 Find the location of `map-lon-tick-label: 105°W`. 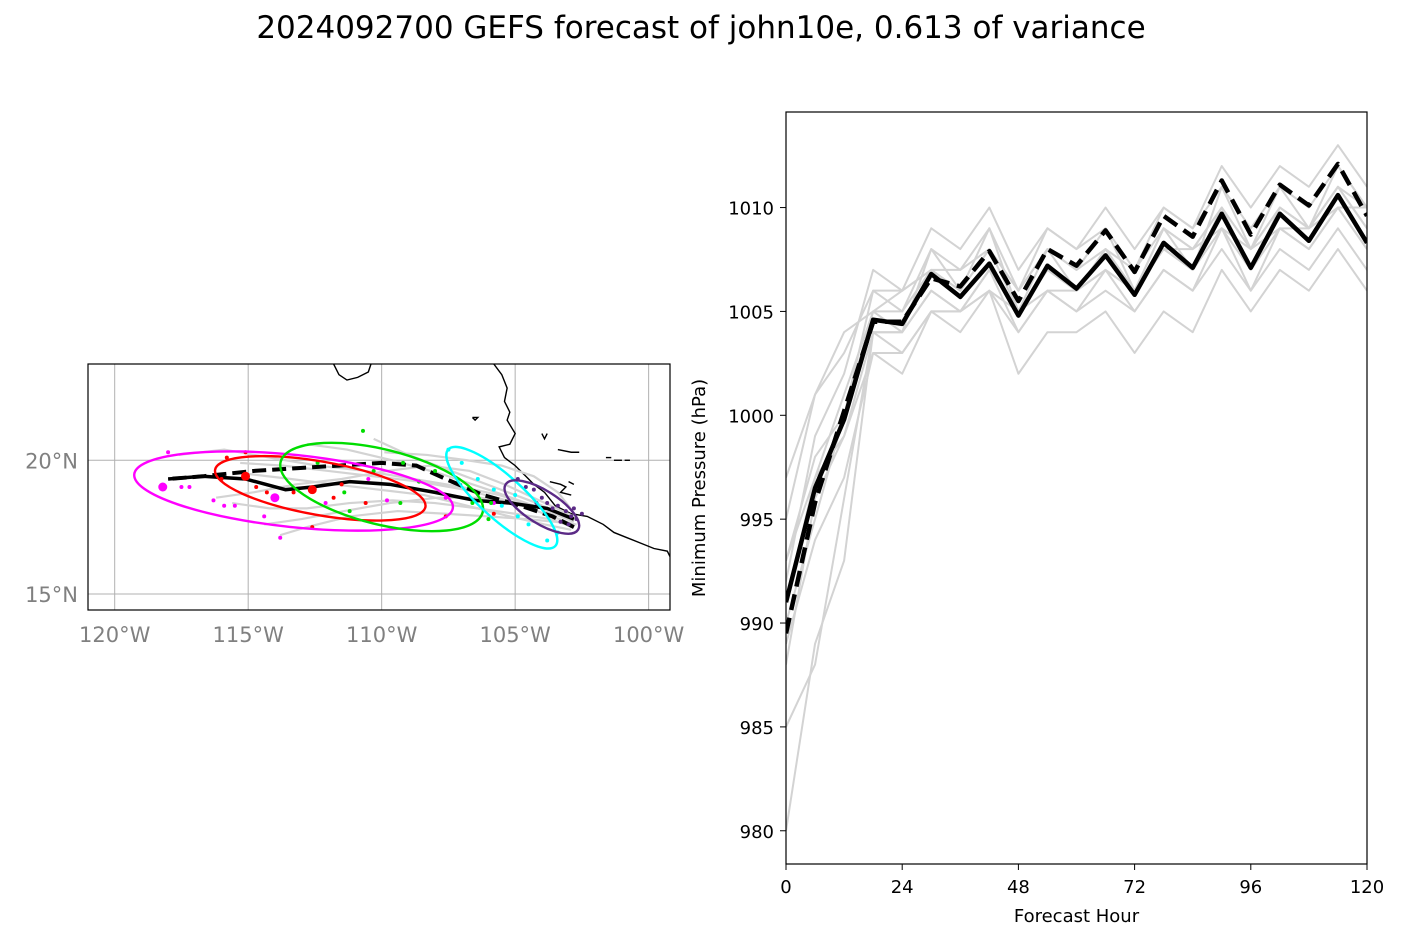

map-lon-tick-label: 105°W is located at coordinates (515, 635).